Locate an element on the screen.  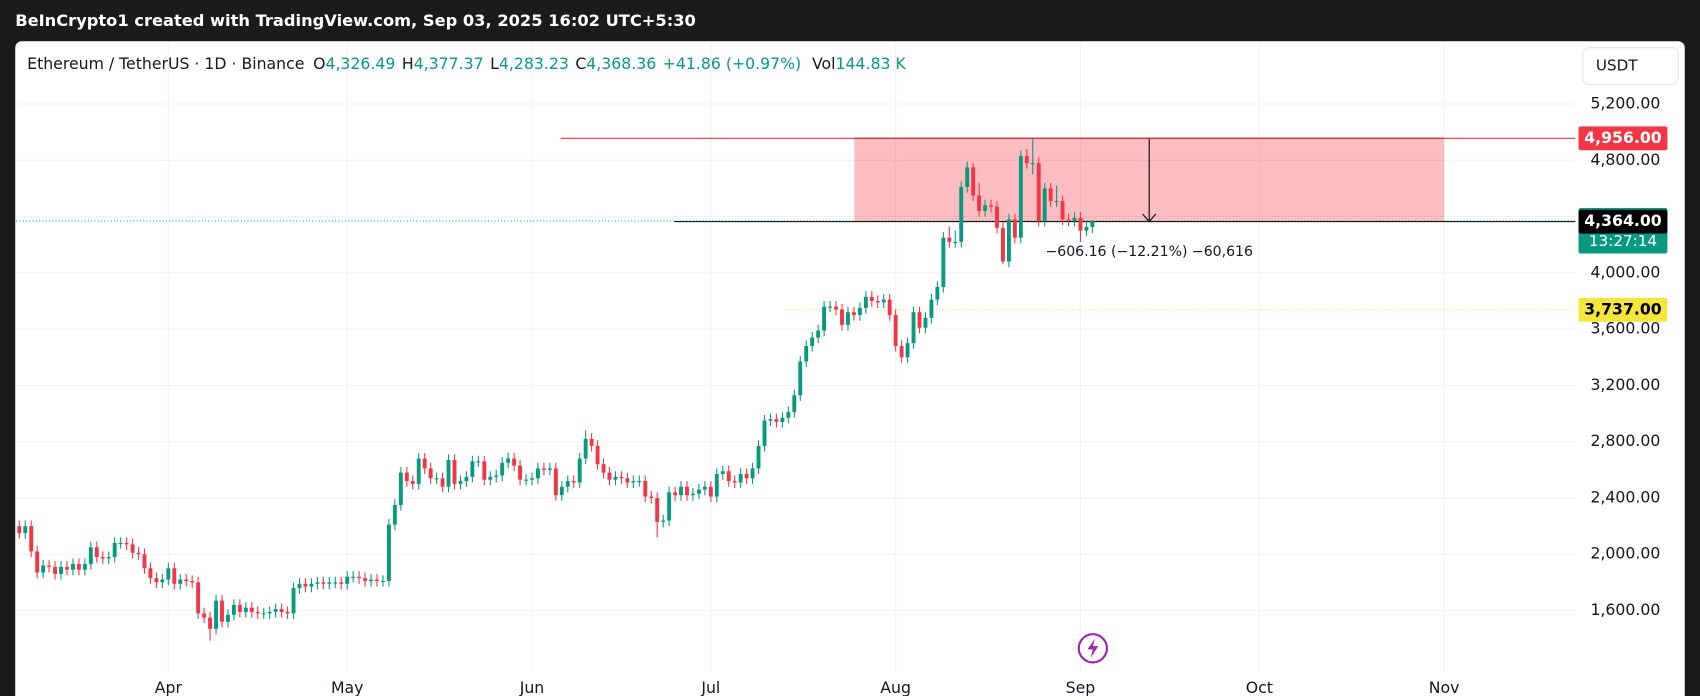
change: +41.86 (+0.97%) is located at coordinates (732, 62).